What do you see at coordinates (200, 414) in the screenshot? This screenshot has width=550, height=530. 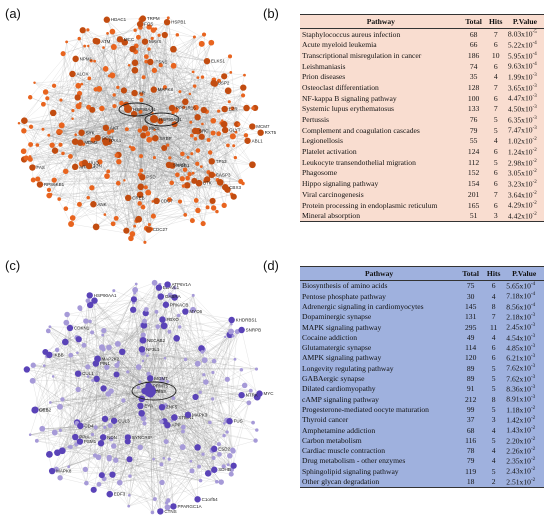 I see `node-label: MAPK3` at bounding box center [200, 414].